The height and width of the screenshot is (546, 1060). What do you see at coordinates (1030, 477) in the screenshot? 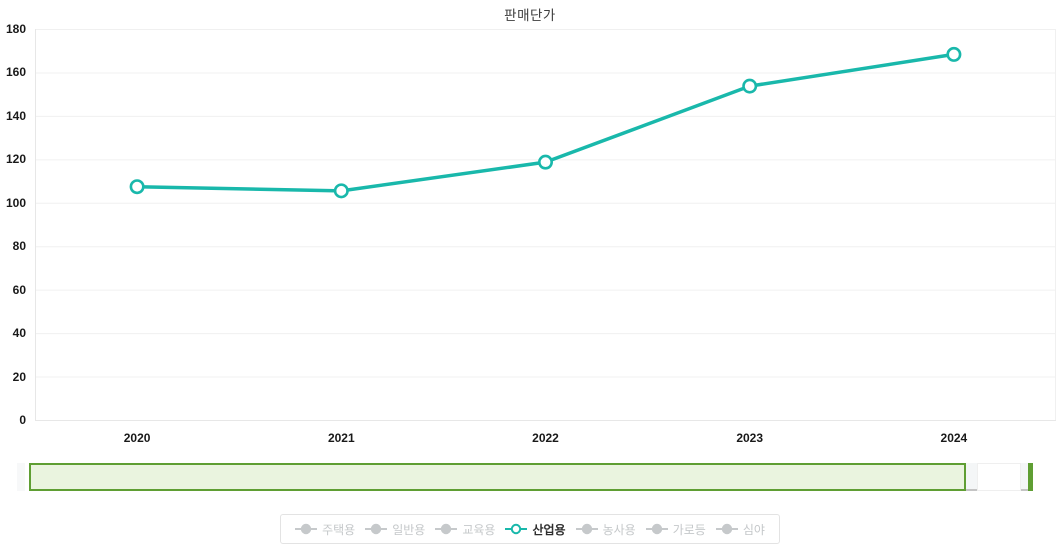
I see `range-selector-handle` at bounding box center [1030, 477].